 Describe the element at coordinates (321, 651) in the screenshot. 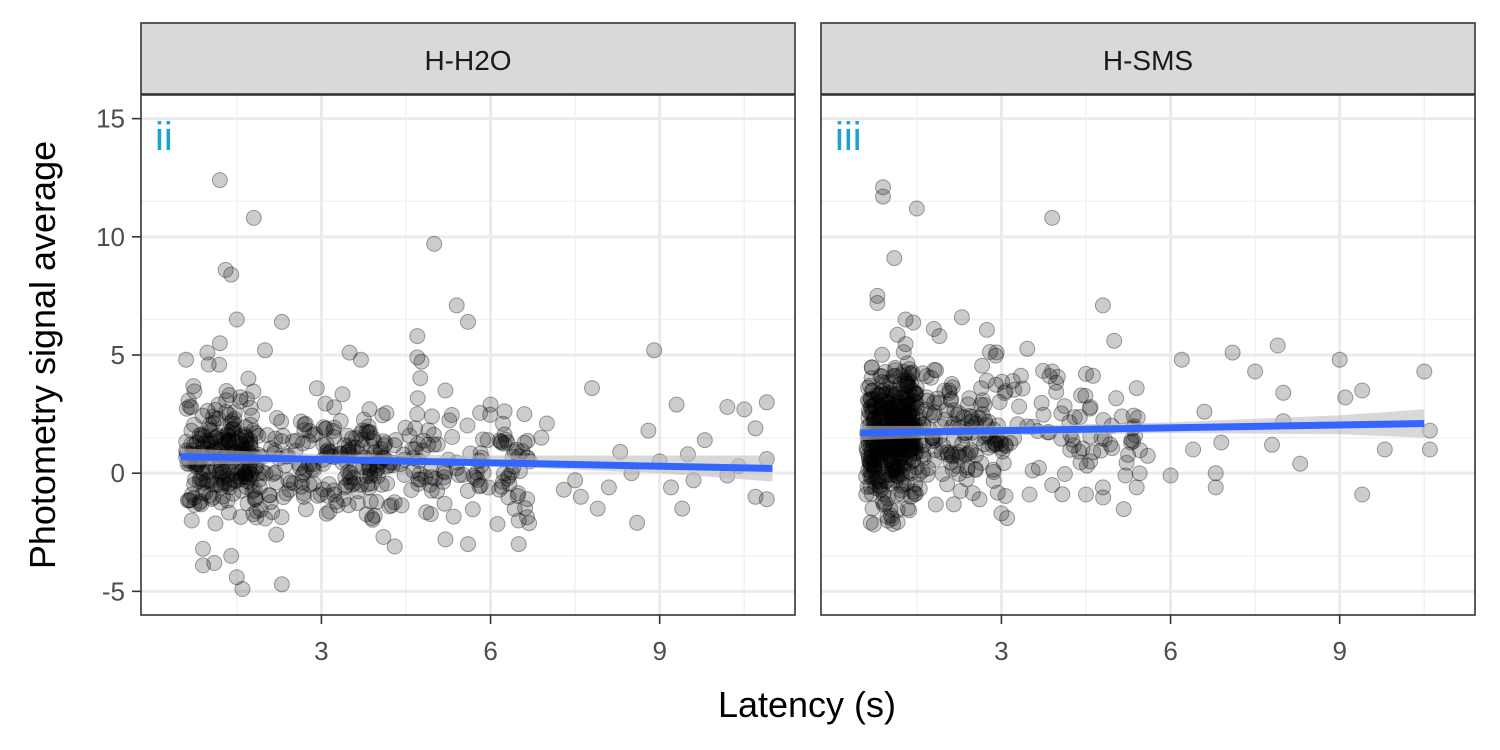

I see `x-tick-label: 3` at that location.